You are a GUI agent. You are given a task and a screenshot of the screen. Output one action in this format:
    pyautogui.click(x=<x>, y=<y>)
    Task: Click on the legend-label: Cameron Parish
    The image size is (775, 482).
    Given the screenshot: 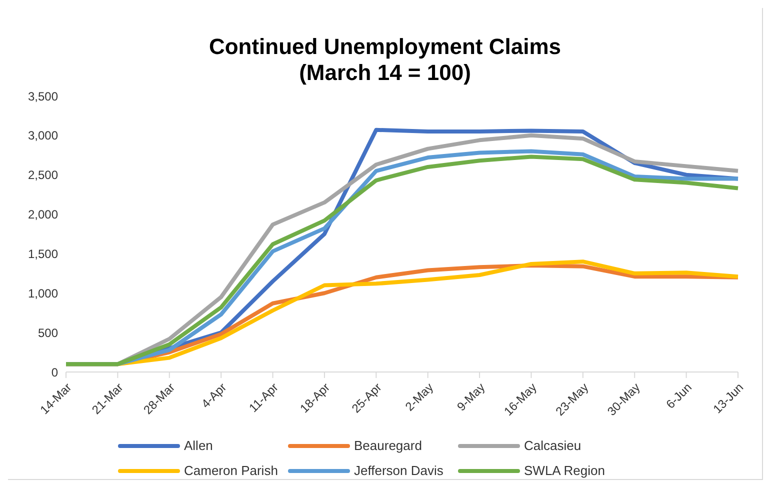 What is the action you would take?
    pyautogui.click(x=231, y=470)
    